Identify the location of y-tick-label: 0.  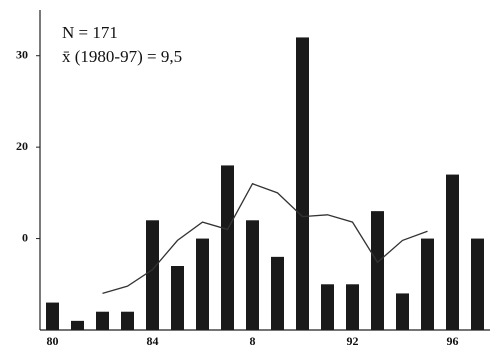
(25, 237).